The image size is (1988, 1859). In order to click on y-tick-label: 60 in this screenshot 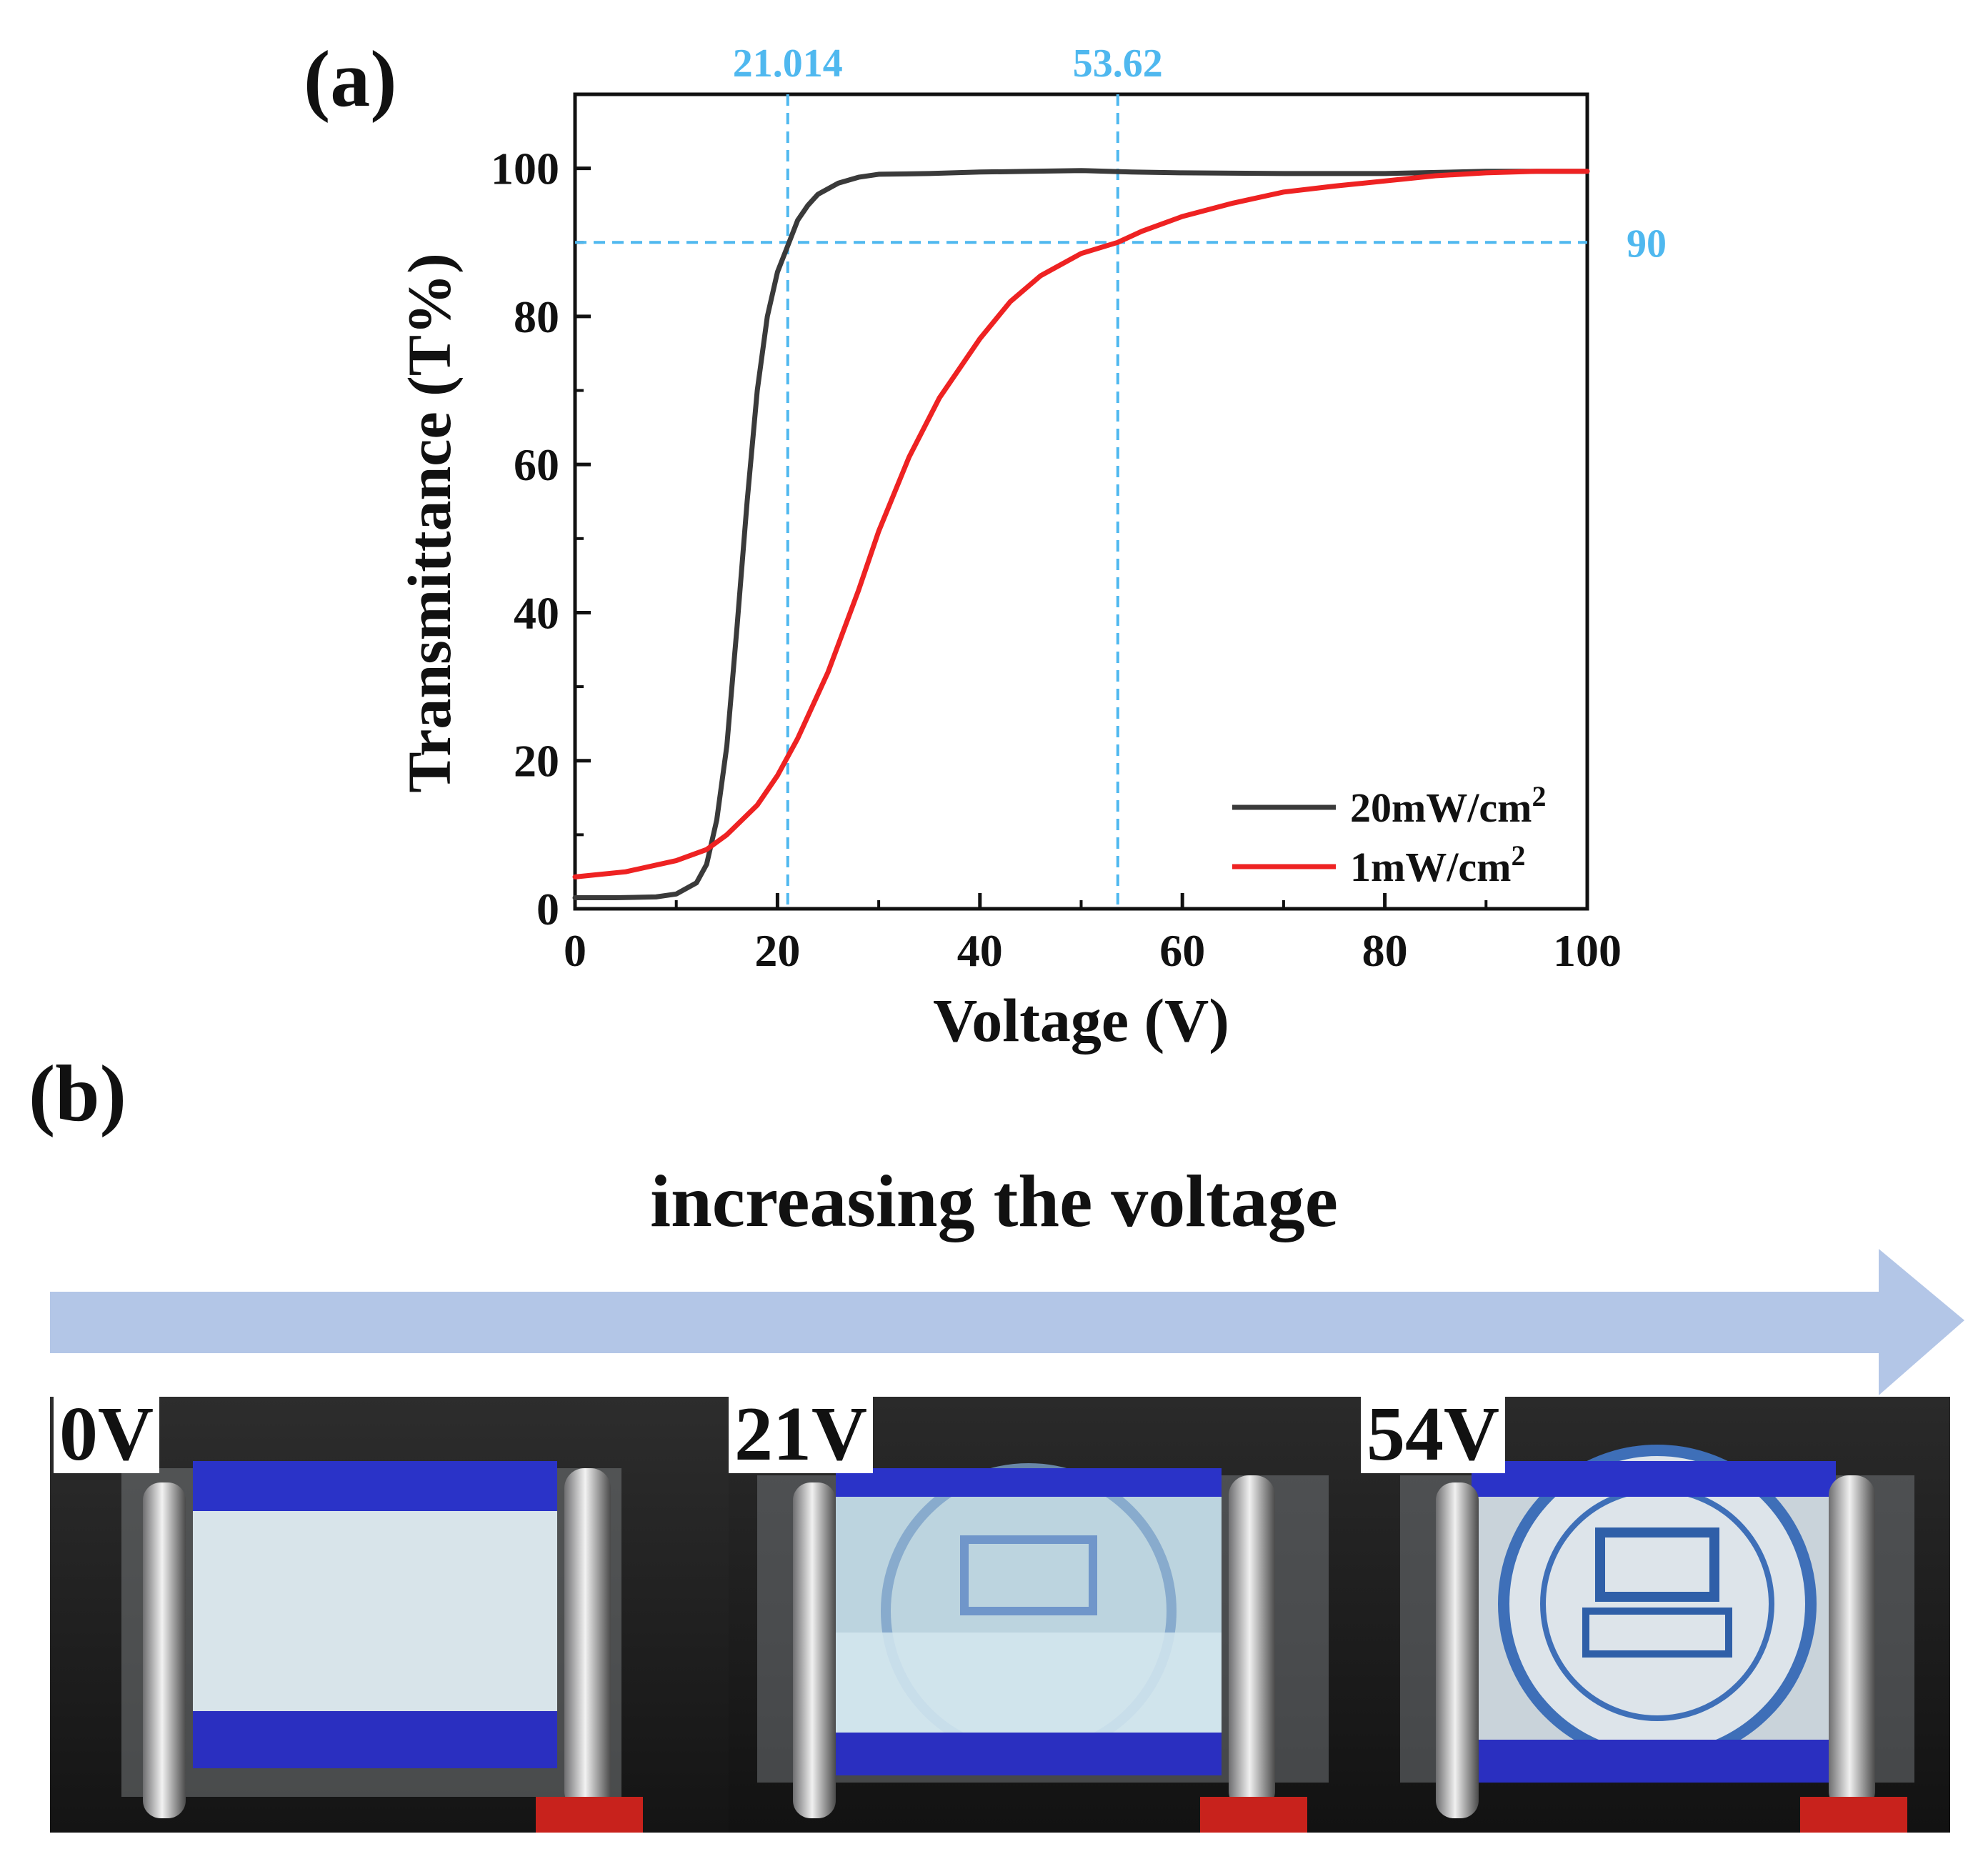, I will do `click(536, 464)`.